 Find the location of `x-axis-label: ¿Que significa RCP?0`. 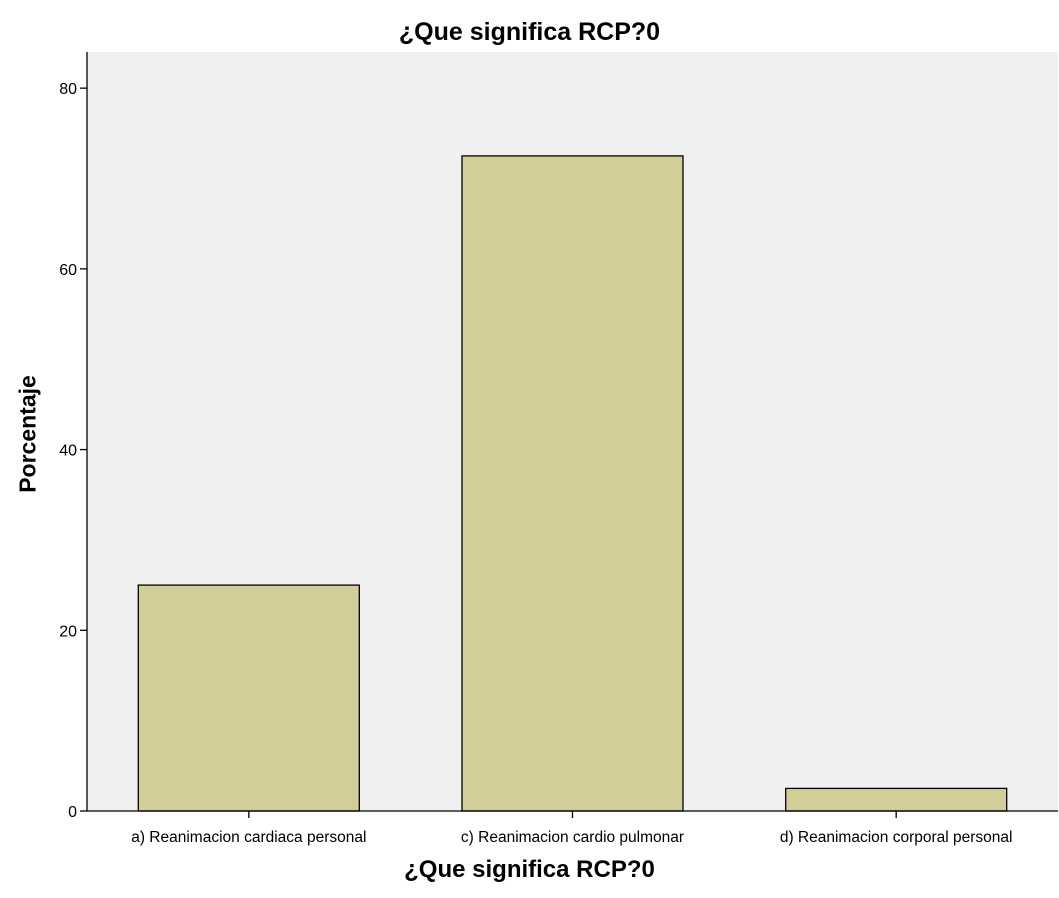

x-axis-label: ¿Que significa RCP?0 is located at coordinates (529, 869).